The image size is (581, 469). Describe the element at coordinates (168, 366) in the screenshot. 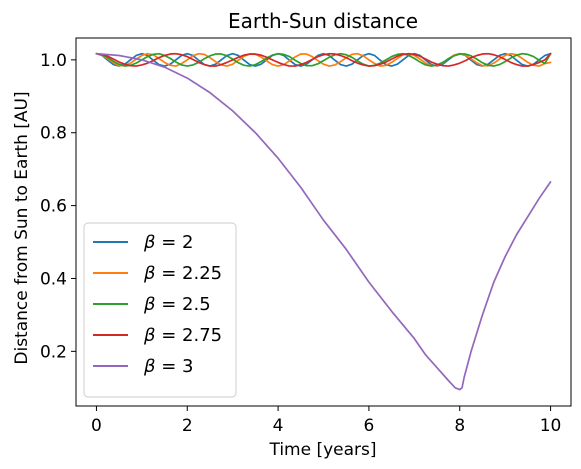

I see `legend-label-5: β = 3` at that location.